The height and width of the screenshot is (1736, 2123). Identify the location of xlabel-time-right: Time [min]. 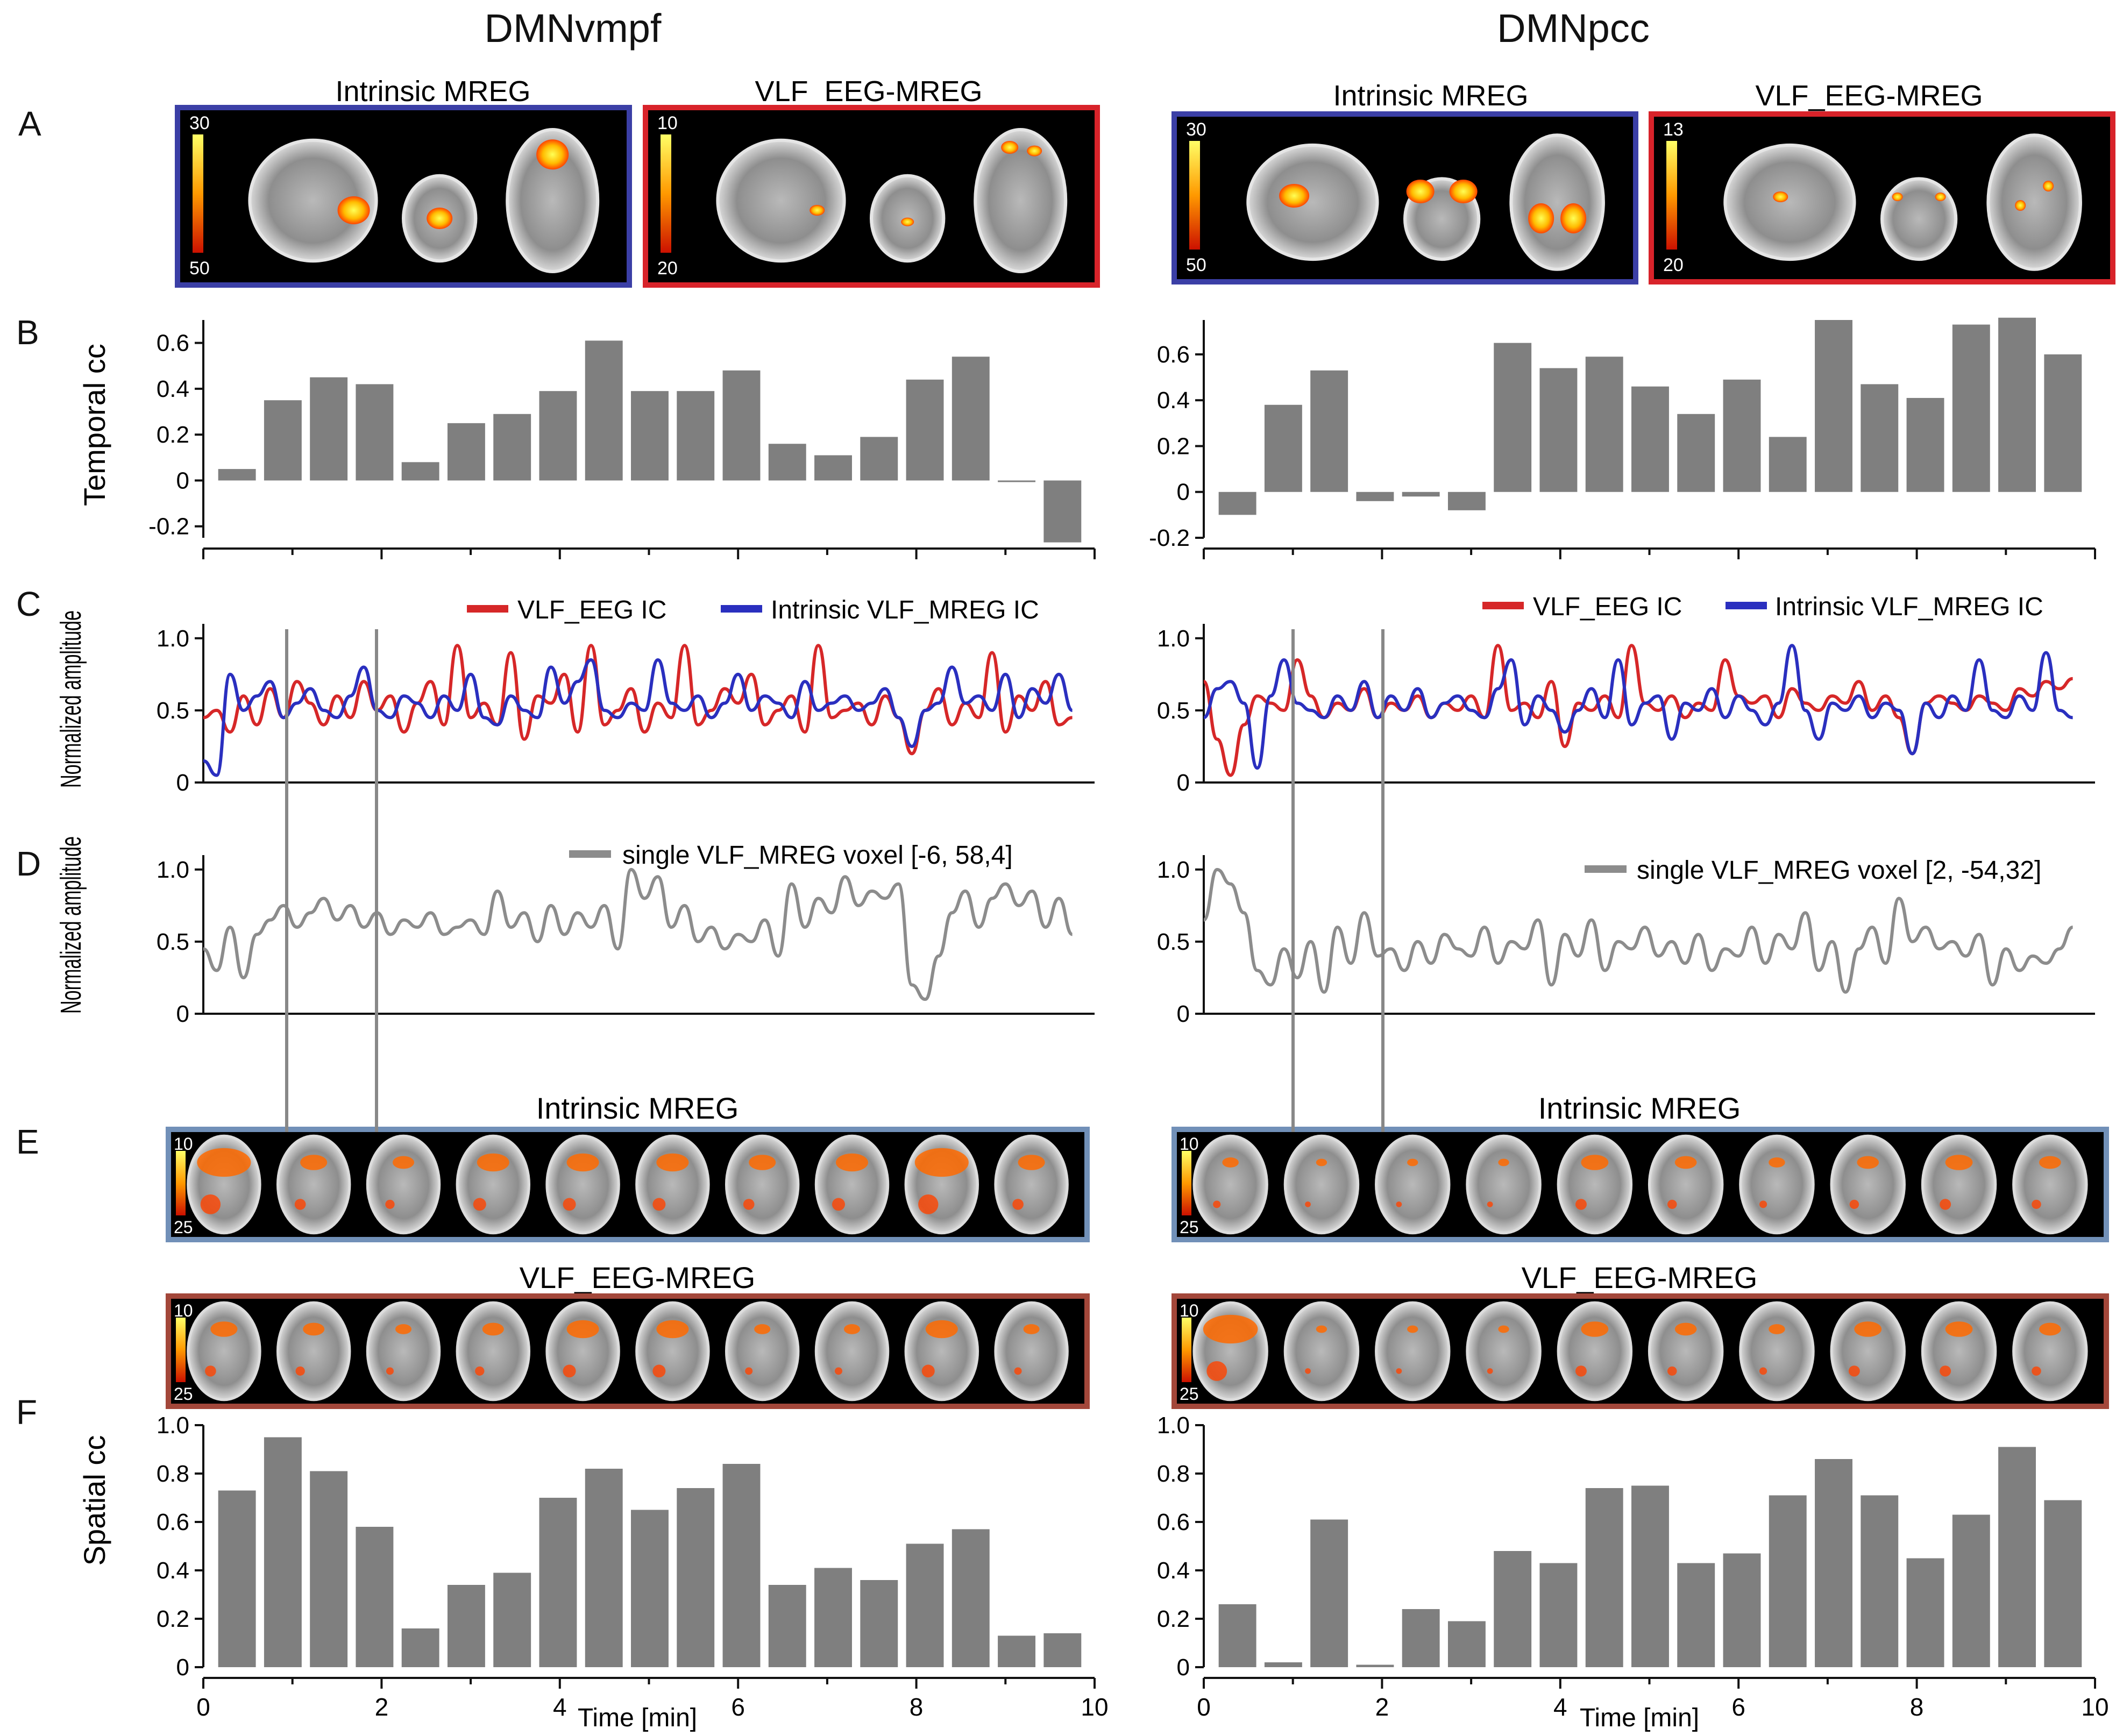
(1640, 1718).